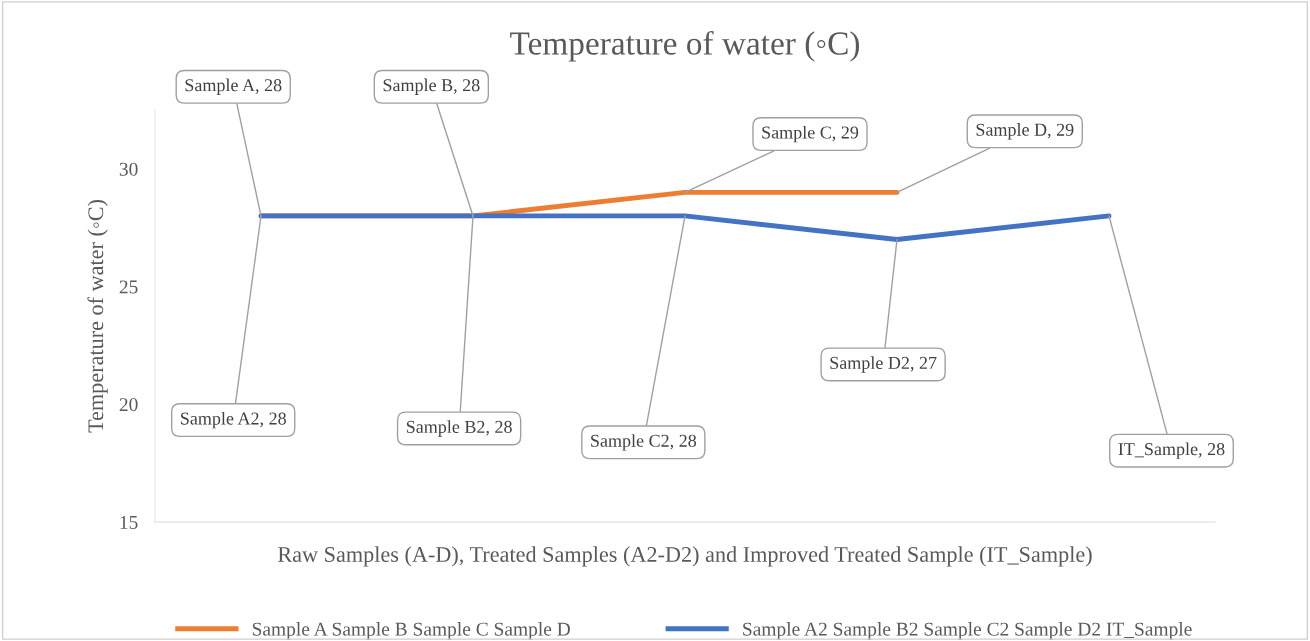 The height and width of the screenshot is (641, 1310). What do you see at coordinates (129, 522) in the screenshot?
I see `y-tick-label: 15` at bounding box center [129, 522].